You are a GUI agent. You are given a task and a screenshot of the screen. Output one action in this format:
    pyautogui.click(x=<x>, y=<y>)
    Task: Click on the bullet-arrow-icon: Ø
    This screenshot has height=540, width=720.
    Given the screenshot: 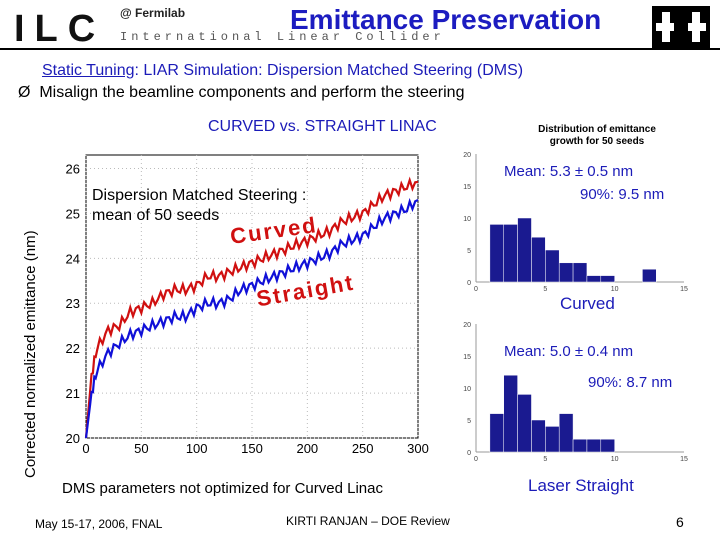 What is the action you would take?
    pyautogui.click(x=24, y=92)
    